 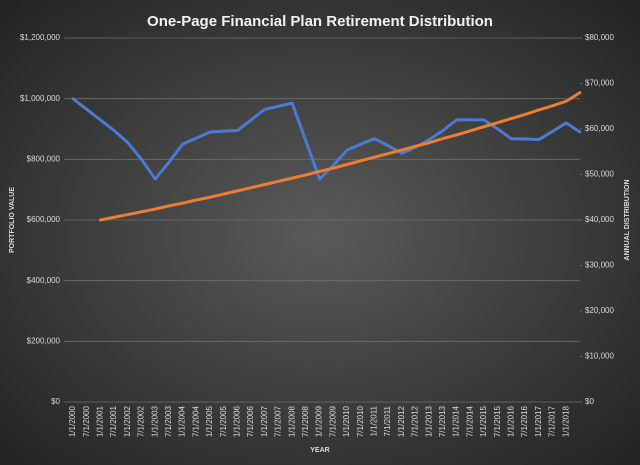 What do you see at coordinates (44, 158) in the screenshot?
I see `y-tick-label: $800,000` at bounding box center [44, 158].